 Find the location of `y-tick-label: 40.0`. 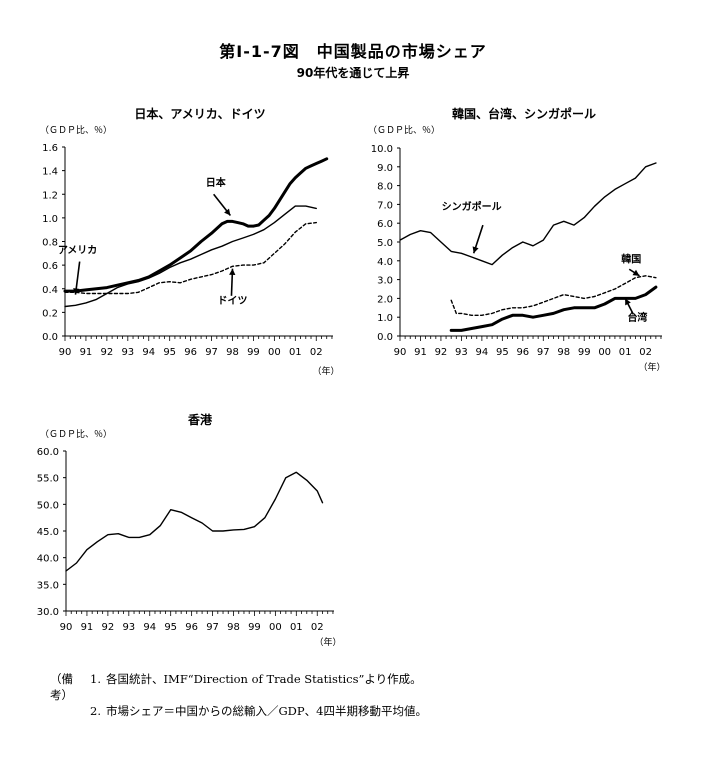

y-tick-label: 40.0 is located at coordinates (48, 559).